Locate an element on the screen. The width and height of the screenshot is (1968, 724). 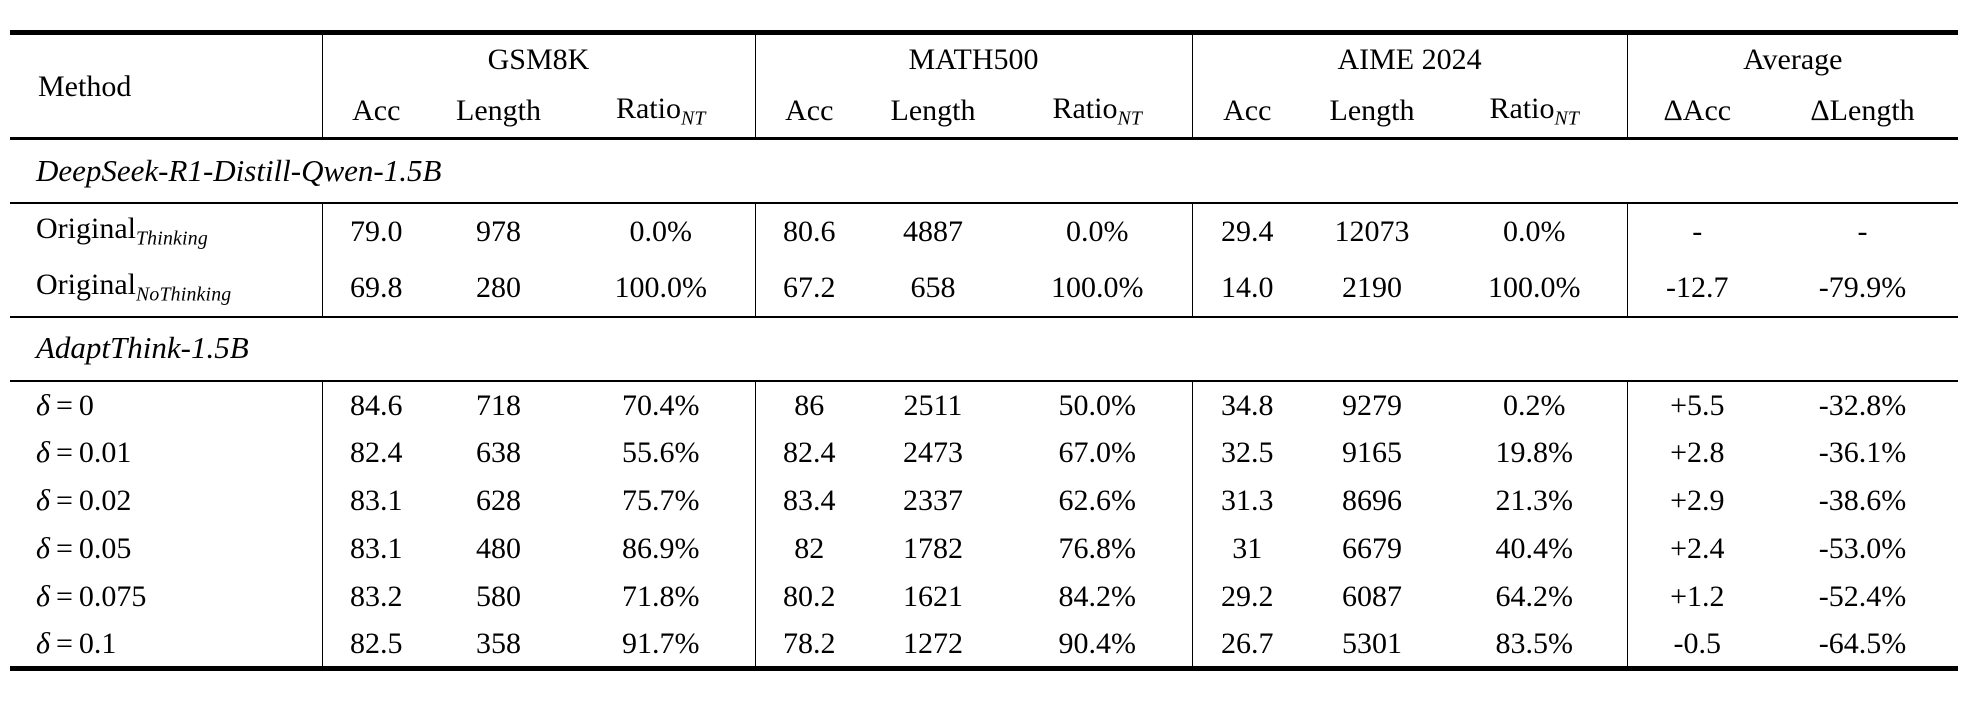
cell-gsm8k-acc: 69.8 is located at coordinates (375, 288).